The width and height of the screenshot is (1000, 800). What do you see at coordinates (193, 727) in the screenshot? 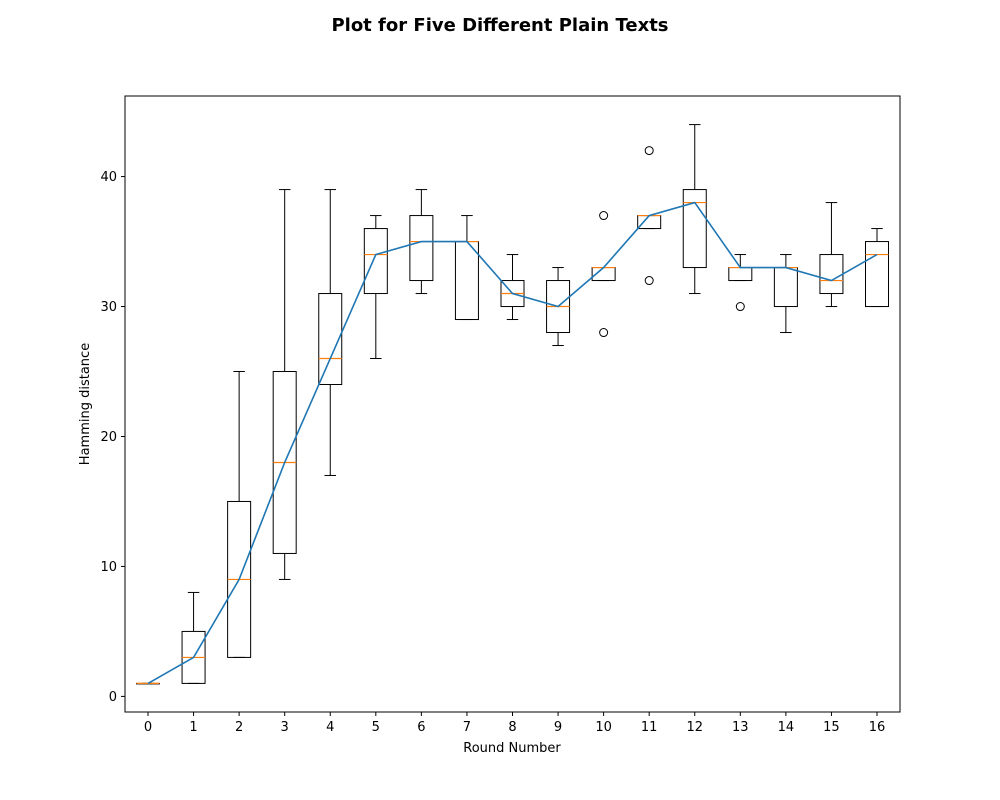
I see `x-tick-label: 1` at bounding box center [193, 727].